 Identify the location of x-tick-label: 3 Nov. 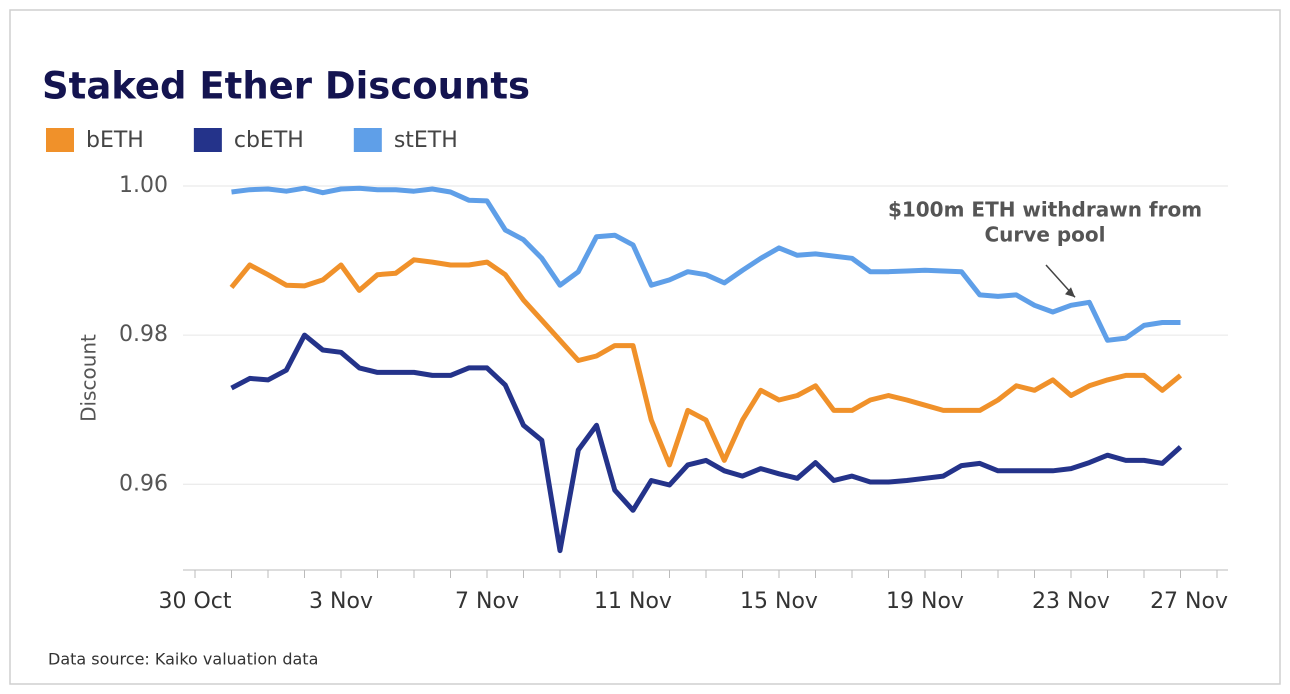
(341, 601).